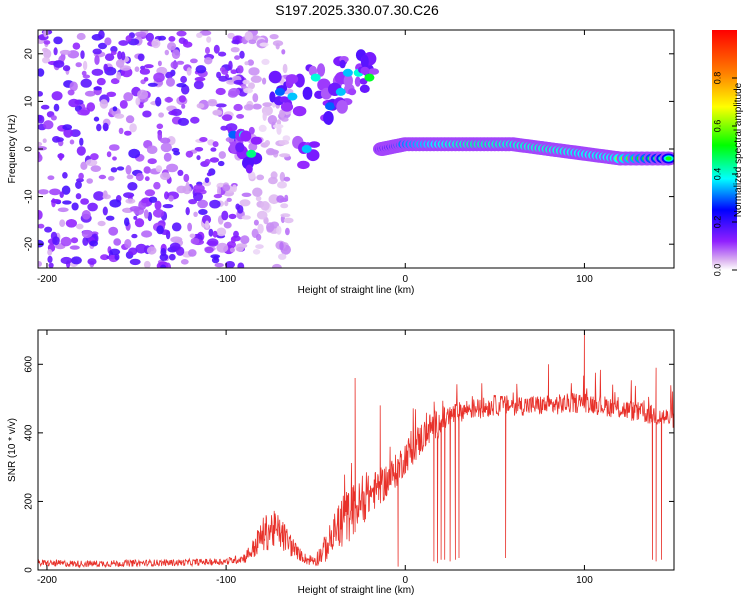 This screenshot has height=600, width=750. I want to click on y-tick-label: 10, so click(29, 101).